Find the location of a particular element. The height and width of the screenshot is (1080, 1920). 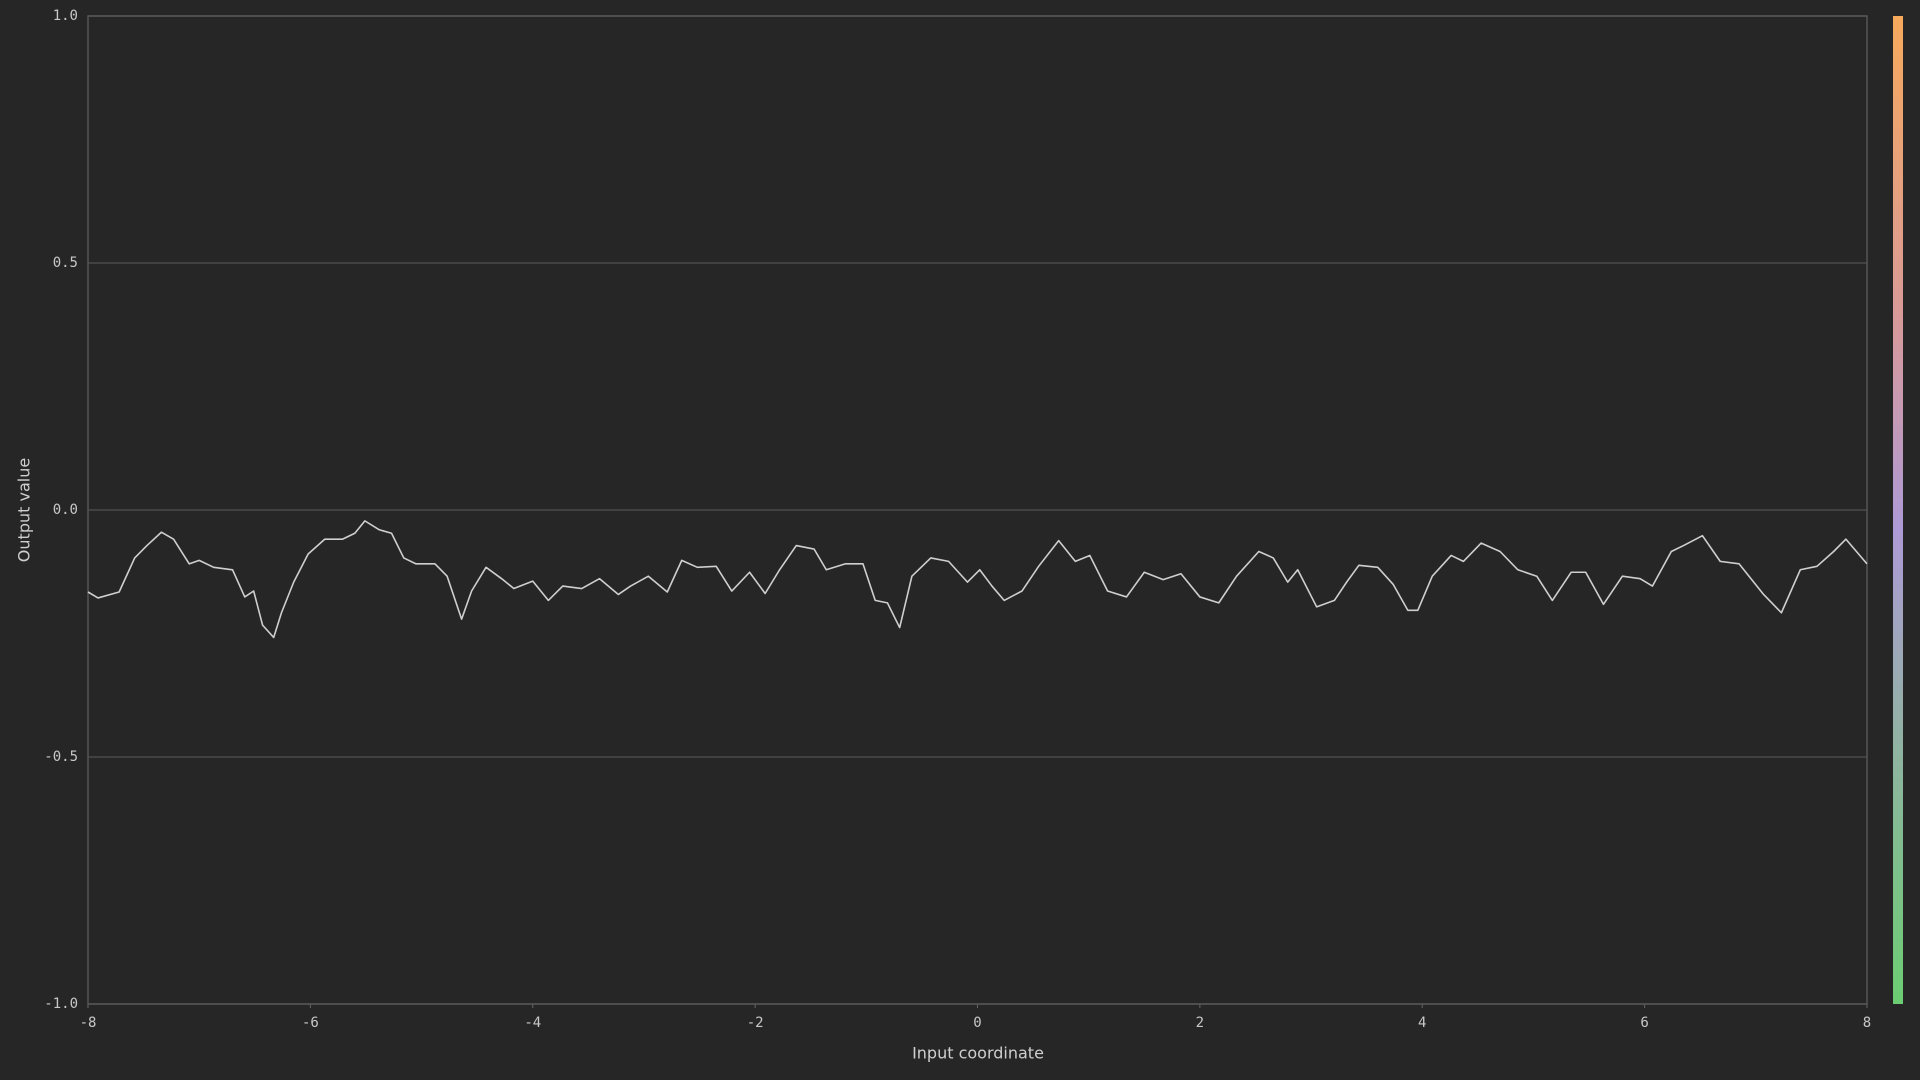

x-tick-label: -4 is located at coordinates (532, 1023).